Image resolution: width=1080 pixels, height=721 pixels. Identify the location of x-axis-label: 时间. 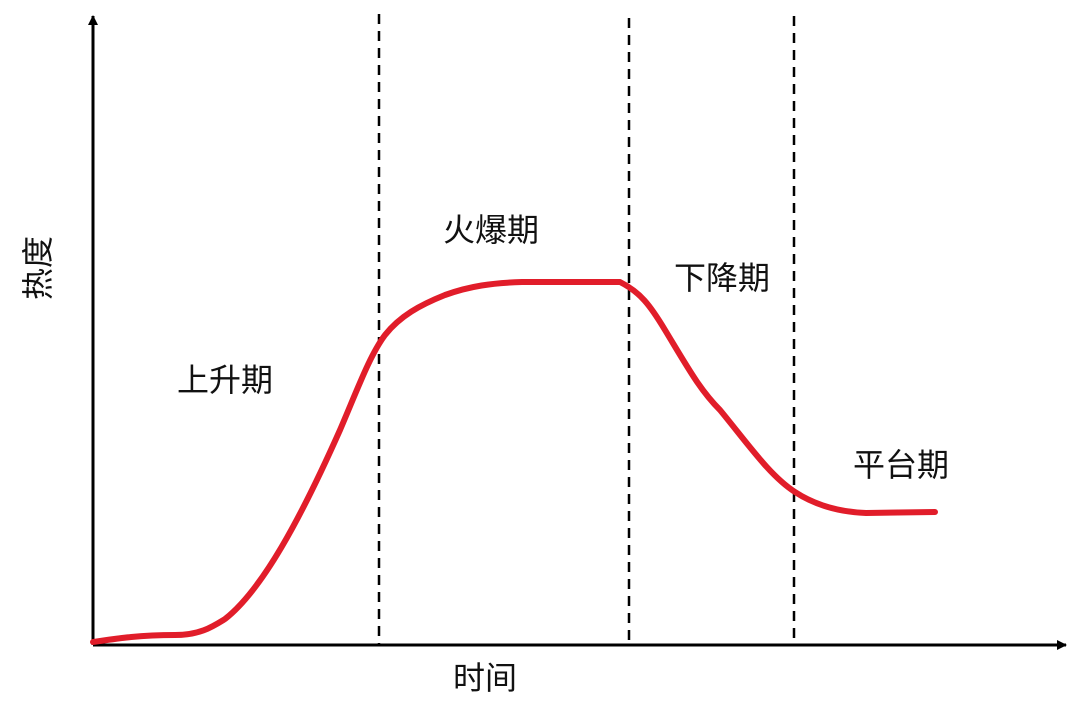
(485, 678).